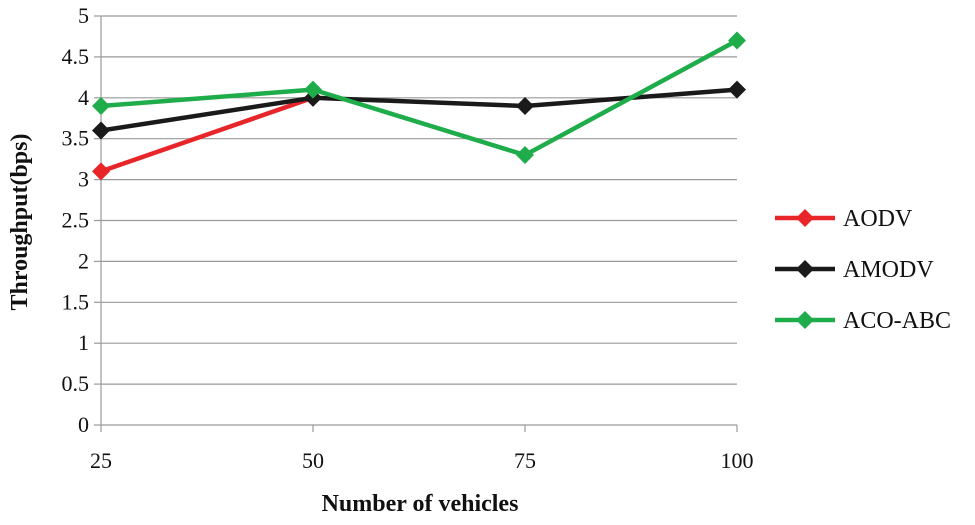  What do you see at coordinates (101, 171) in the screenshot?
I see `data-point-aodv` at bounding box center [101, 171].